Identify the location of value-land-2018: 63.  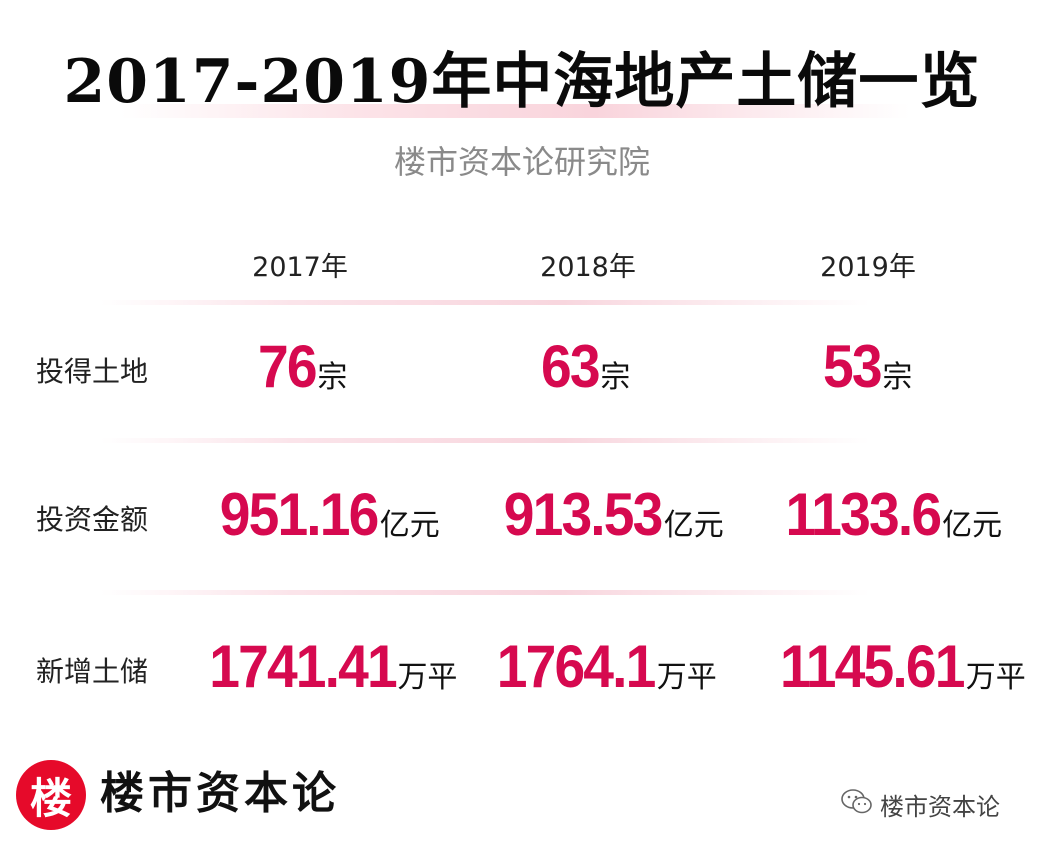
(570, 366).